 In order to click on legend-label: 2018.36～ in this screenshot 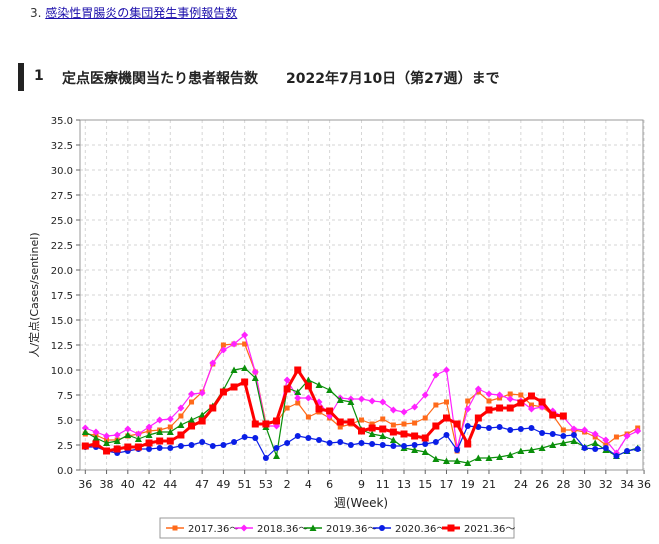, I will do `click(282, 529)`.